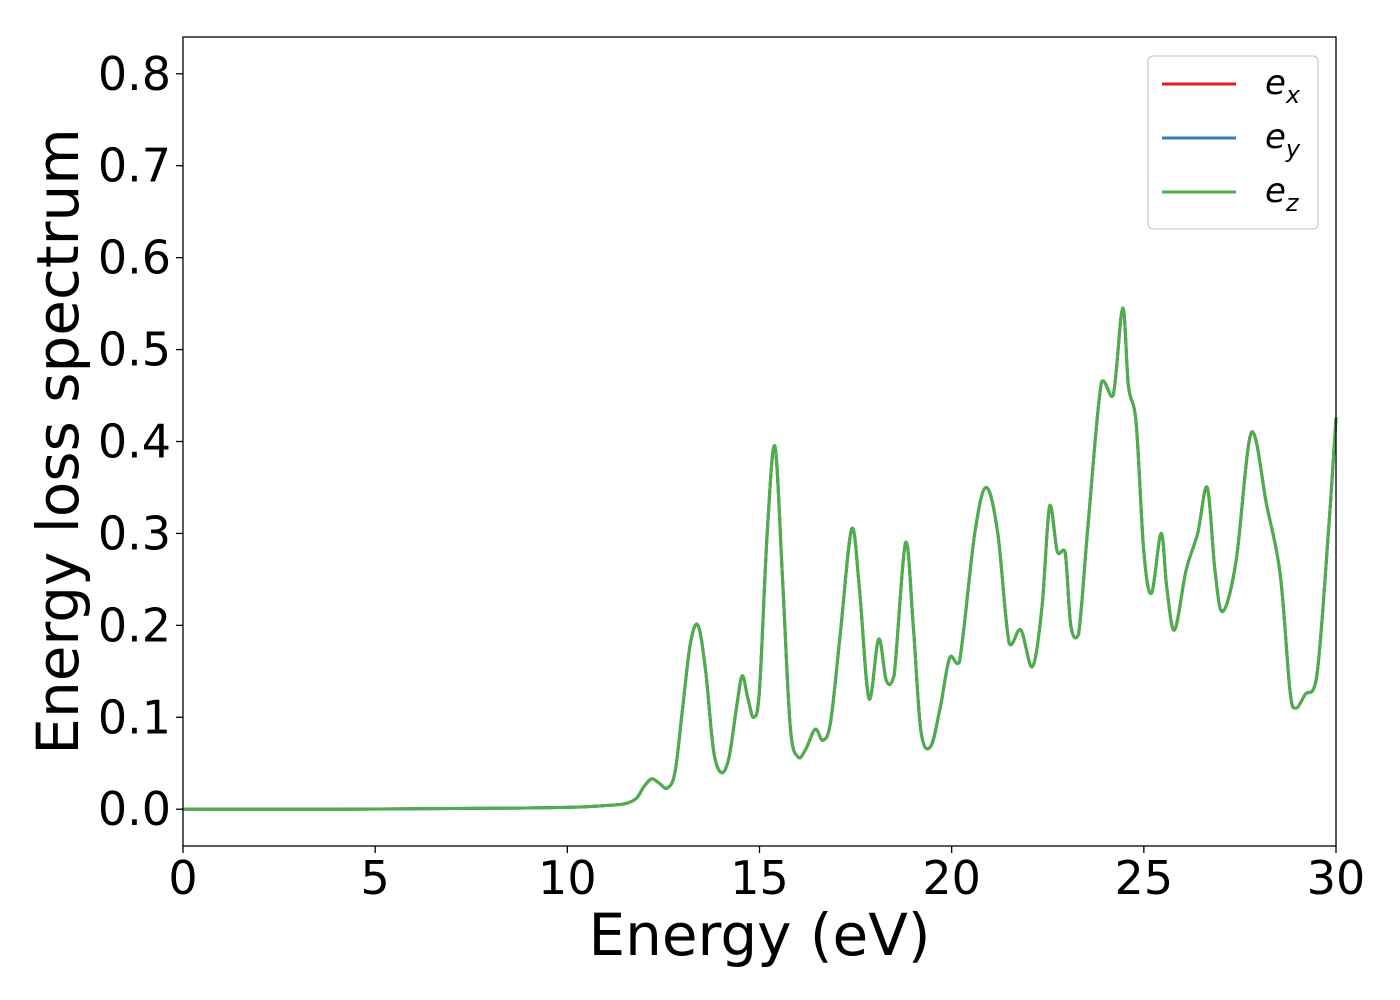 The image size is (1400, 1000). I want to click on y-tick-label: 0.7, so click(134, 166).